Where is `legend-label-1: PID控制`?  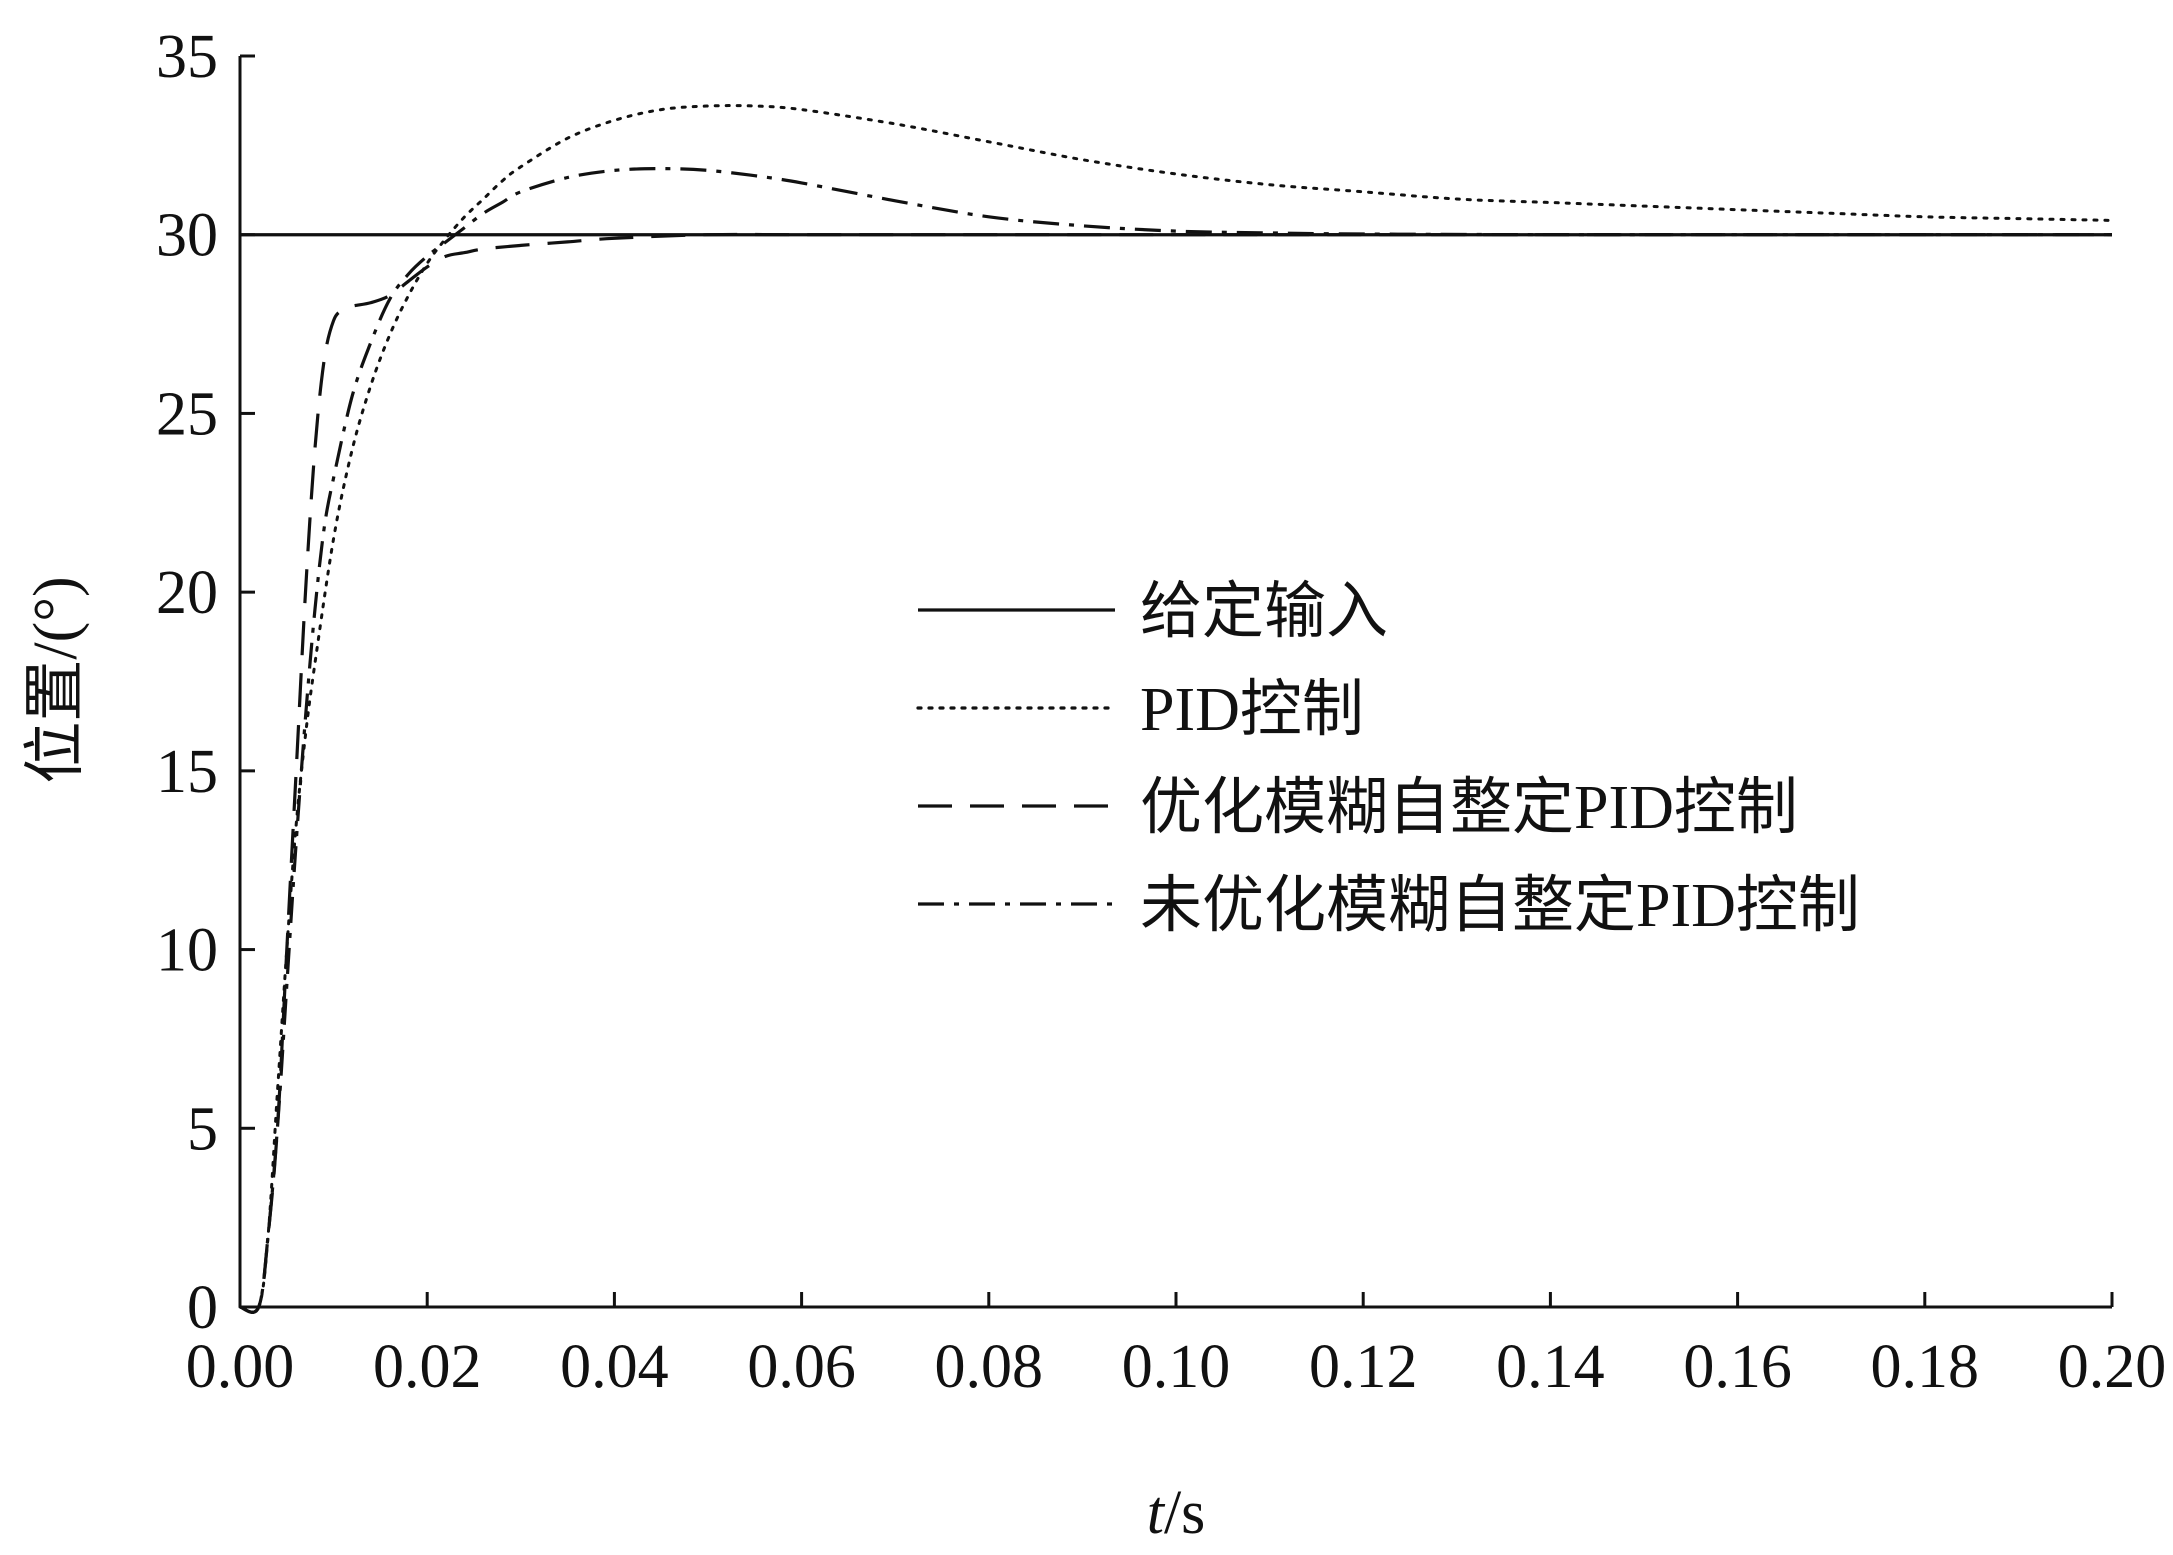
legend-label-1: PID控制 is located at coordinates (1252, 710).